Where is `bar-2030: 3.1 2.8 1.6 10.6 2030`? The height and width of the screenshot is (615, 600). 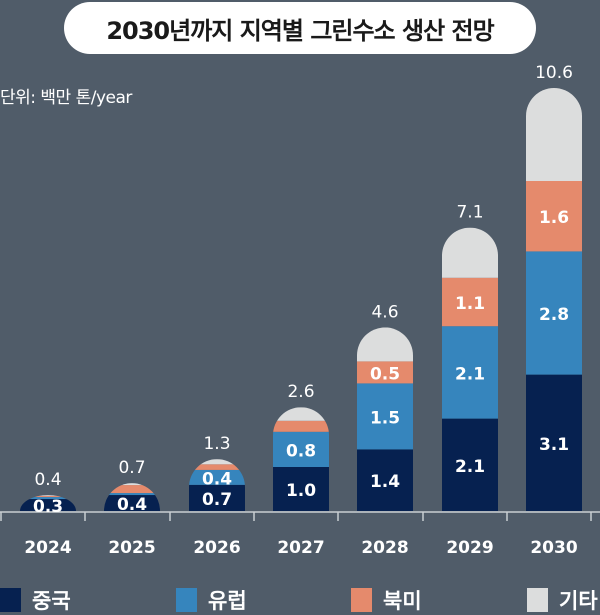
bar-2030: 3.1 2.8 1.6 10.6 2030 is located at coordinates (554, 310).